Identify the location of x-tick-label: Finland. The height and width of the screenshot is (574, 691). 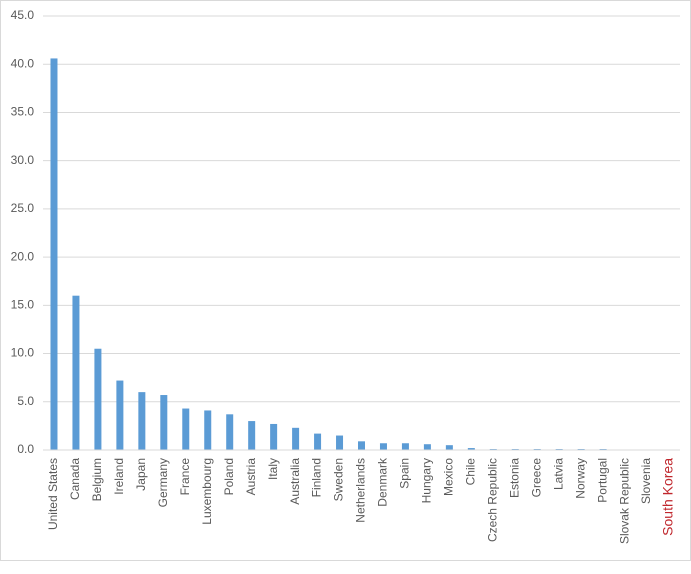
(317, 477).